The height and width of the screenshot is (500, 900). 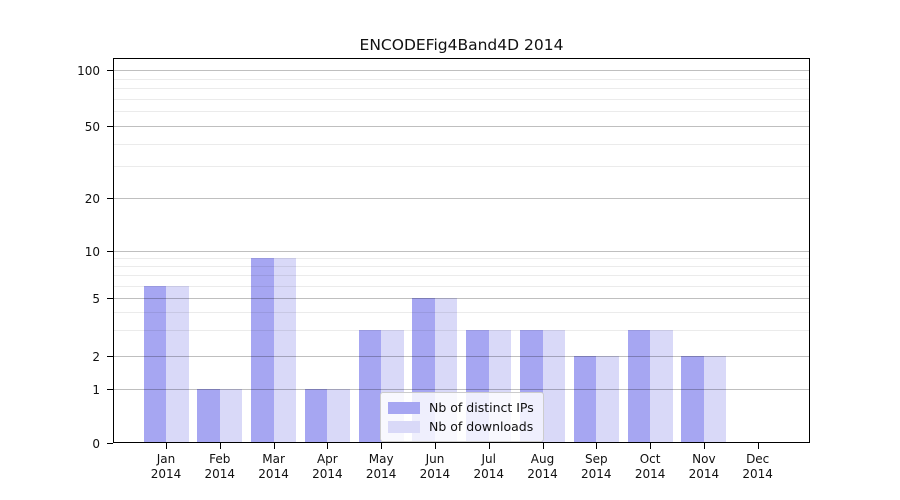 What do you see at coordinates (96, 389) in the screenshot?
I see `y-axis-tick-label: 1` at bounding box center [96, 389].